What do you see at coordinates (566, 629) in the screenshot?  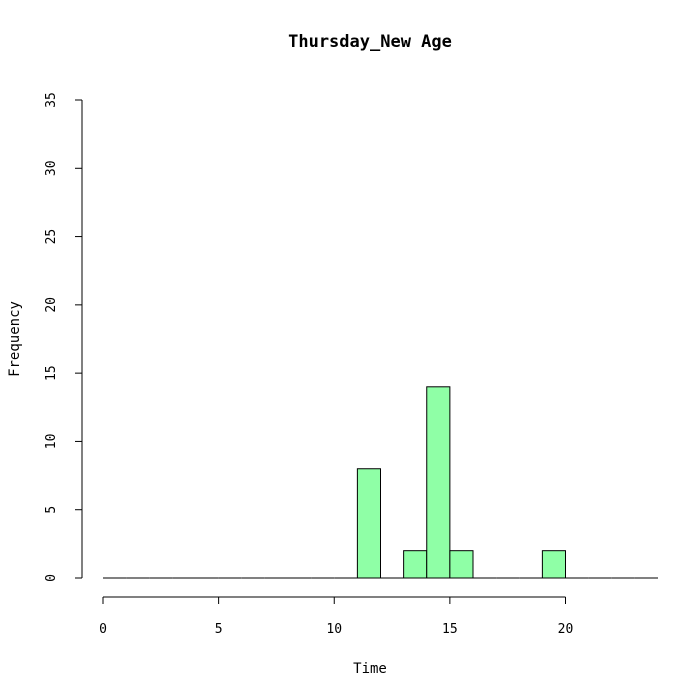 I see `x-tick-label-20: 20` at bounding box center [566, 629].